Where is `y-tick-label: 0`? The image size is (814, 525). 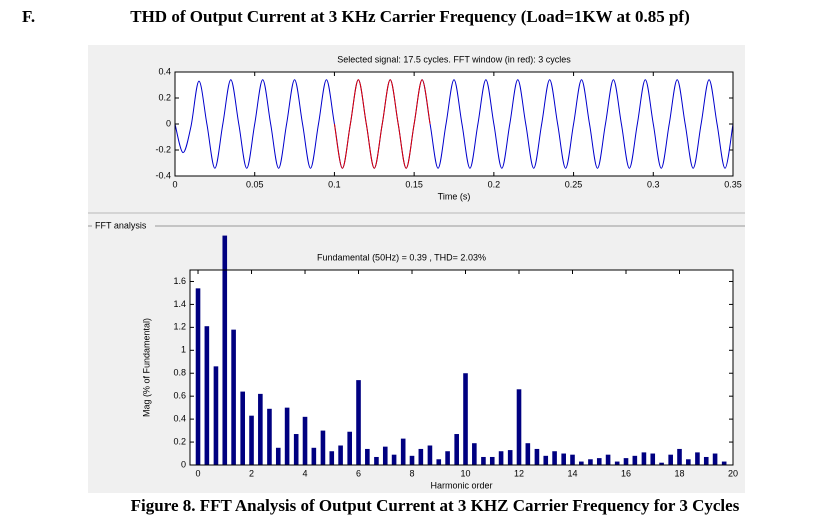 y-tick-label: 0 is located at coordinates (168, 123).